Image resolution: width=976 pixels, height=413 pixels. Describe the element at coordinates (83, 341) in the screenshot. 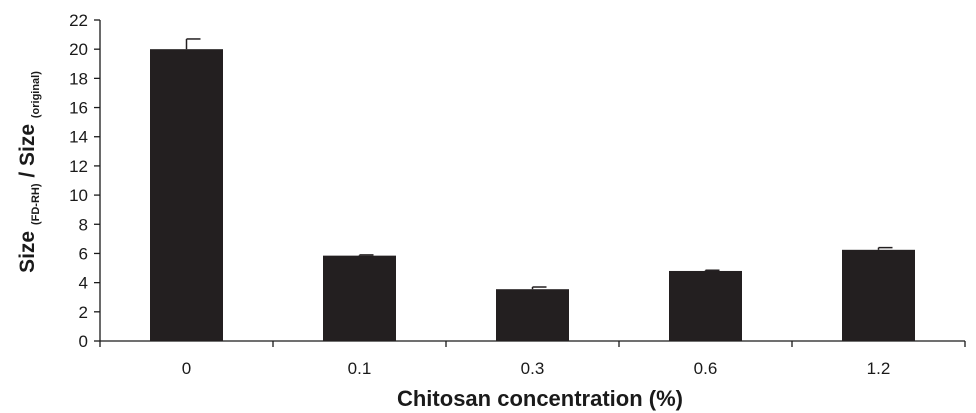

I see `y-tick-label: 0` at that location.